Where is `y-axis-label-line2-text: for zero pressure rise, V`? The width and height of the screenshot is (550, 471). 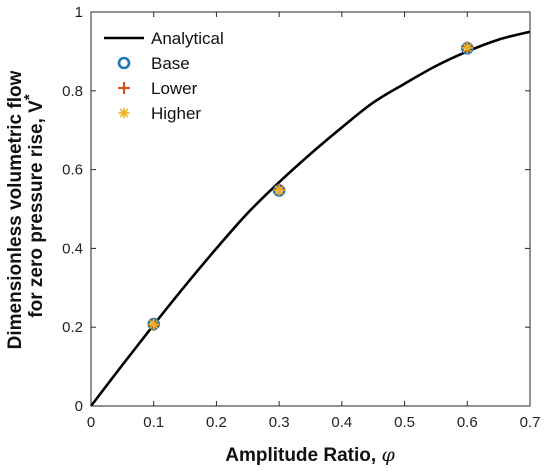 y-axis-label-line2-text: for zero pressure rise, V is located at coordinates (36, 209).